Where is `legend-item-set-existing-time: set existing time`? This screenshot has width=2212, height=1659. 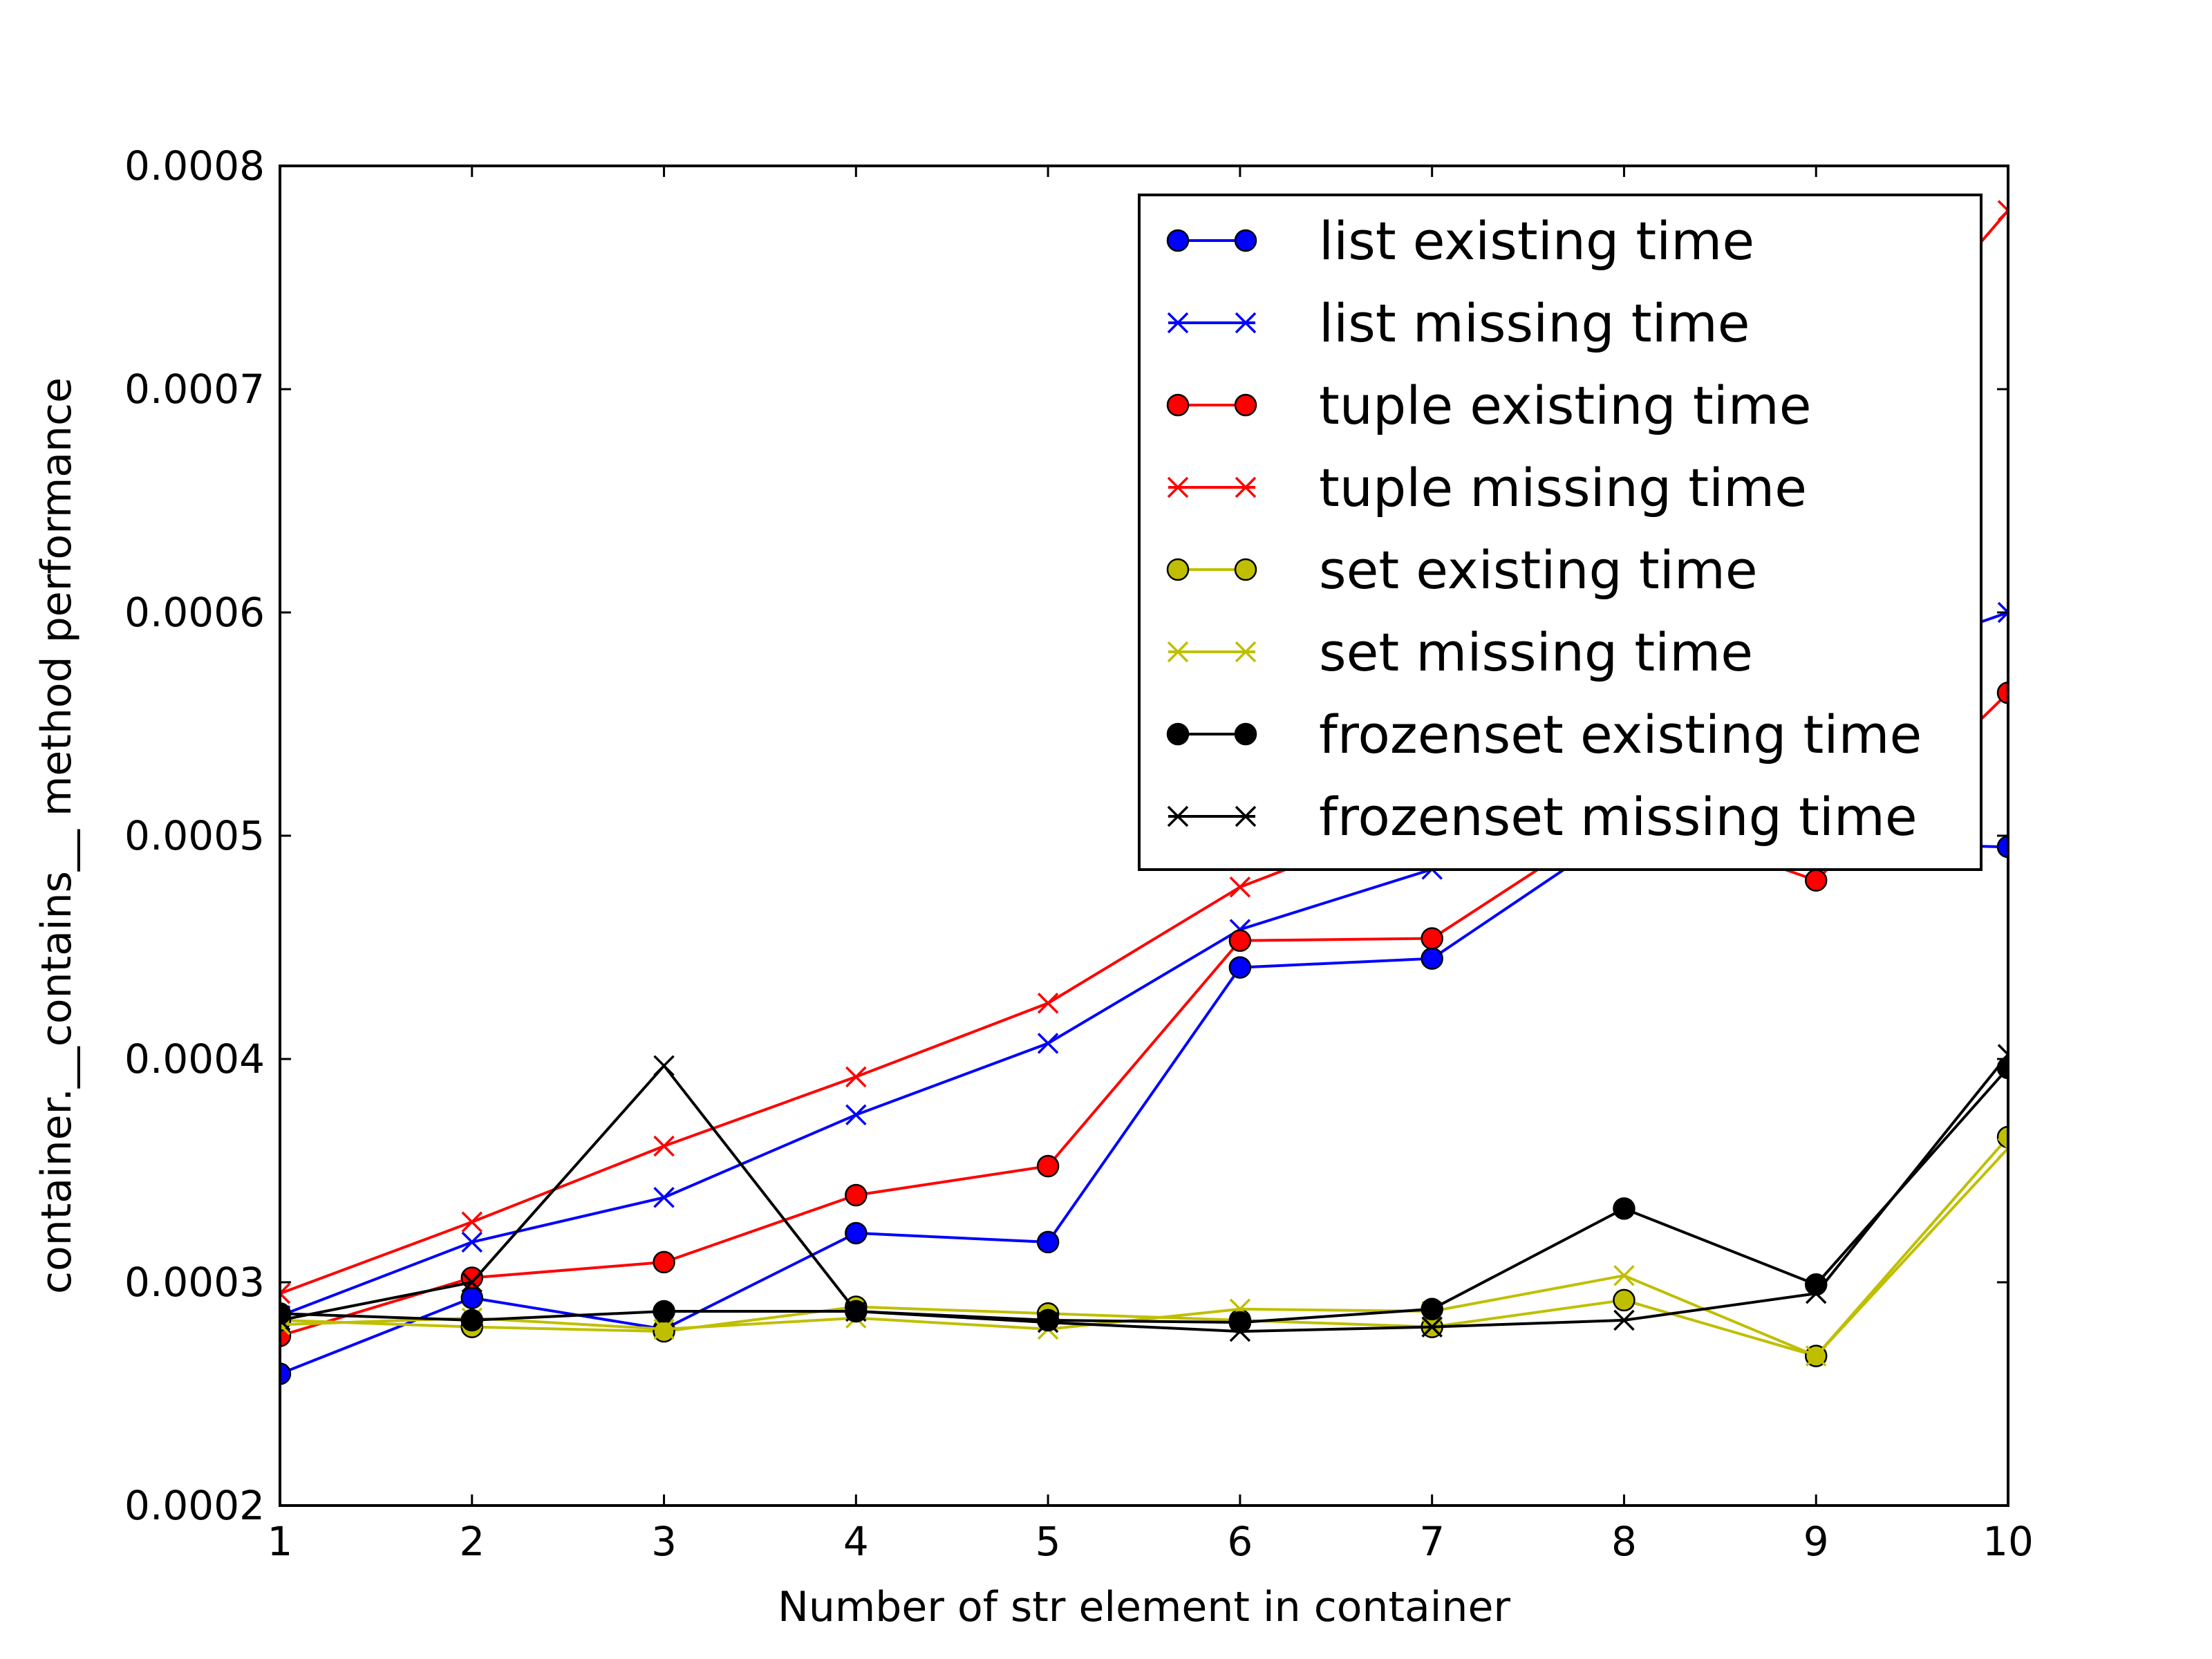 legend-item-set-existing-time: set existing time is located at coordinates (1462, 570).